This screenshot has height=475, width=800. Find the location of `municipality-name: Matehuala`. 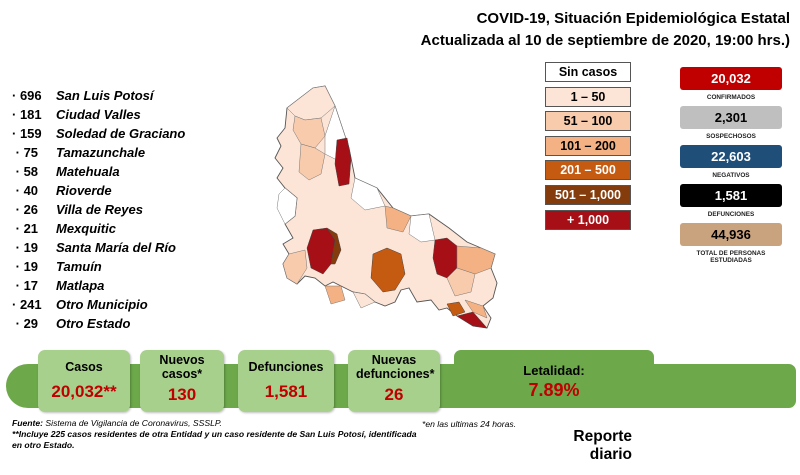

municipality-name: Matehuala is located at coordinates (88, 171).